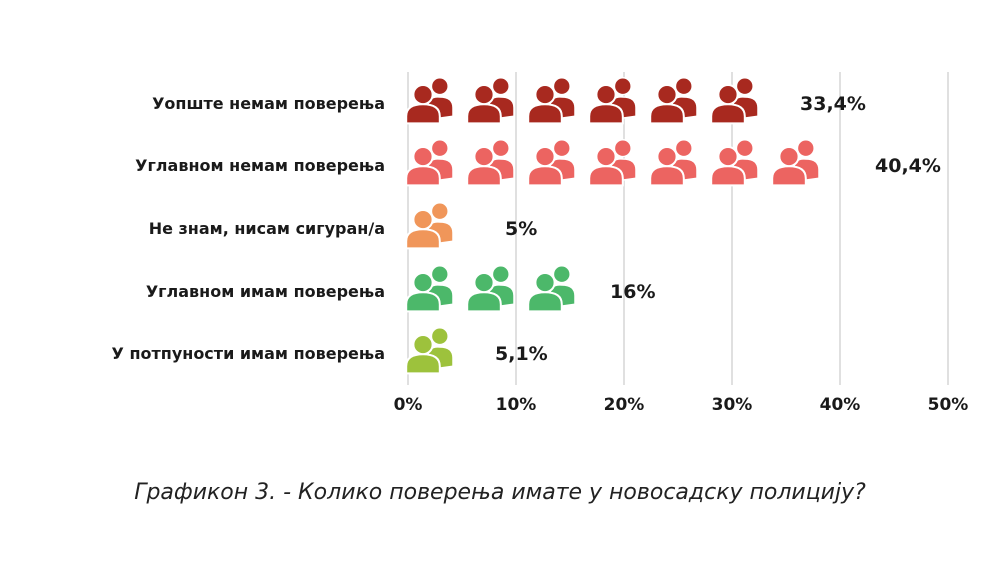  Describe the element at coordinates (267, 228) in the screenshot. I see `category-label: Не знам, нисам сигуран/а` at that location.